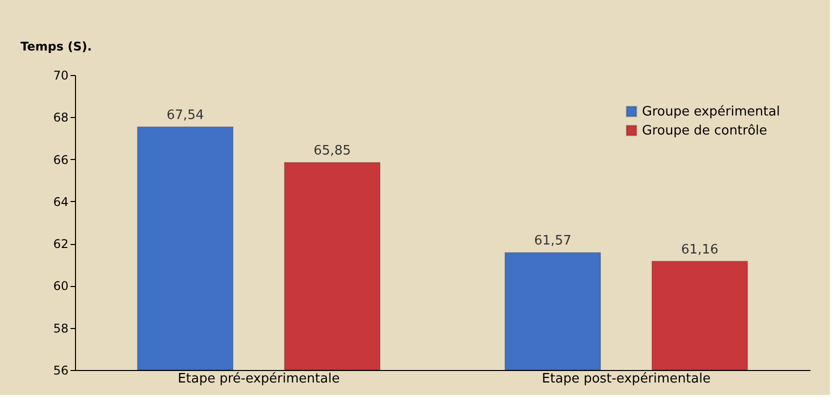 This screenshot has height=403, width=838. What do you see at coordinates (60, 328) in the screenshot?
I see `y-tick-label: 58` at bounding box center [60, 328].